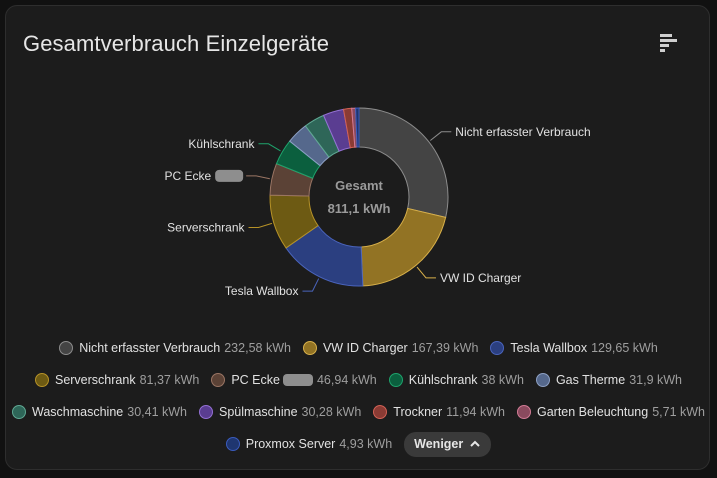 This screenshot has height=478, width=717. Describe the element at coordinates (331, 412) in the screenshot. I see `legend-item-value: 30,28 kWh` at that location.